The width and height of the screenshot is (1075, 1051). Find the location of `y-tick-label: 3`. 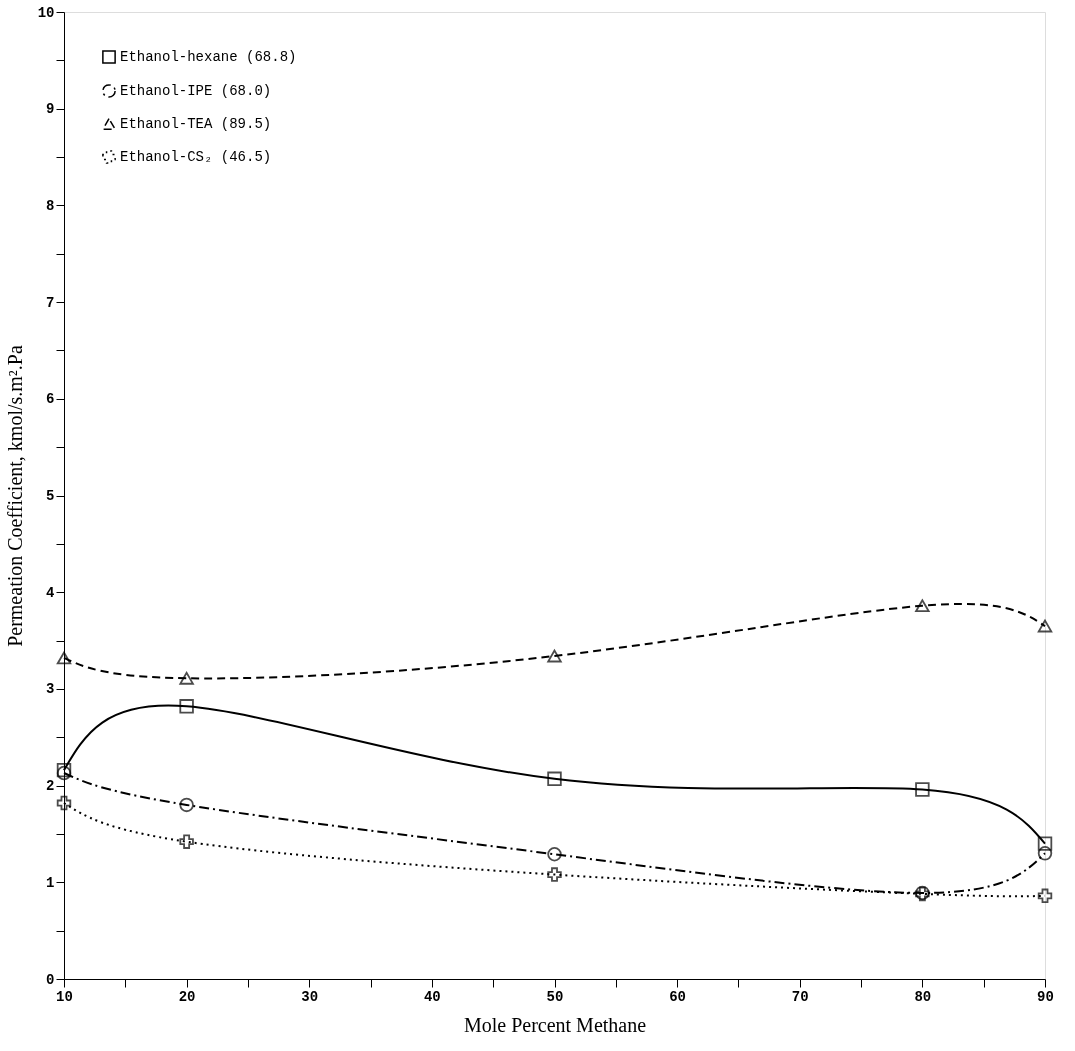

y-tick-label: 3 is located at coordinates (50, 689).